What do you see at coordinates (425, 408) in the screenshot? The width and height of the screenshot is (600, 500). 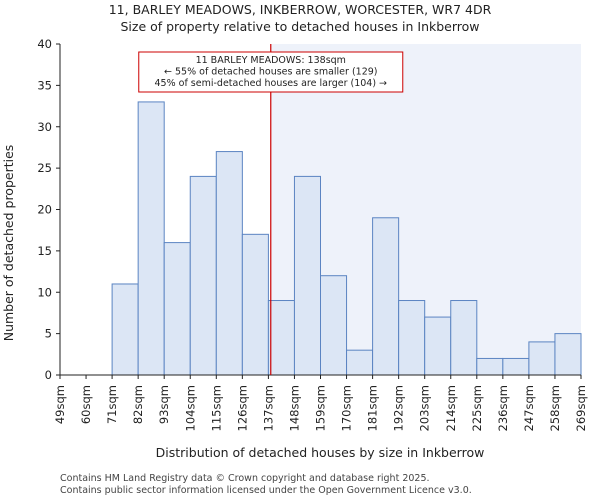 I see `x-tick-label: 203sqm` at bounding box center [425, 408].